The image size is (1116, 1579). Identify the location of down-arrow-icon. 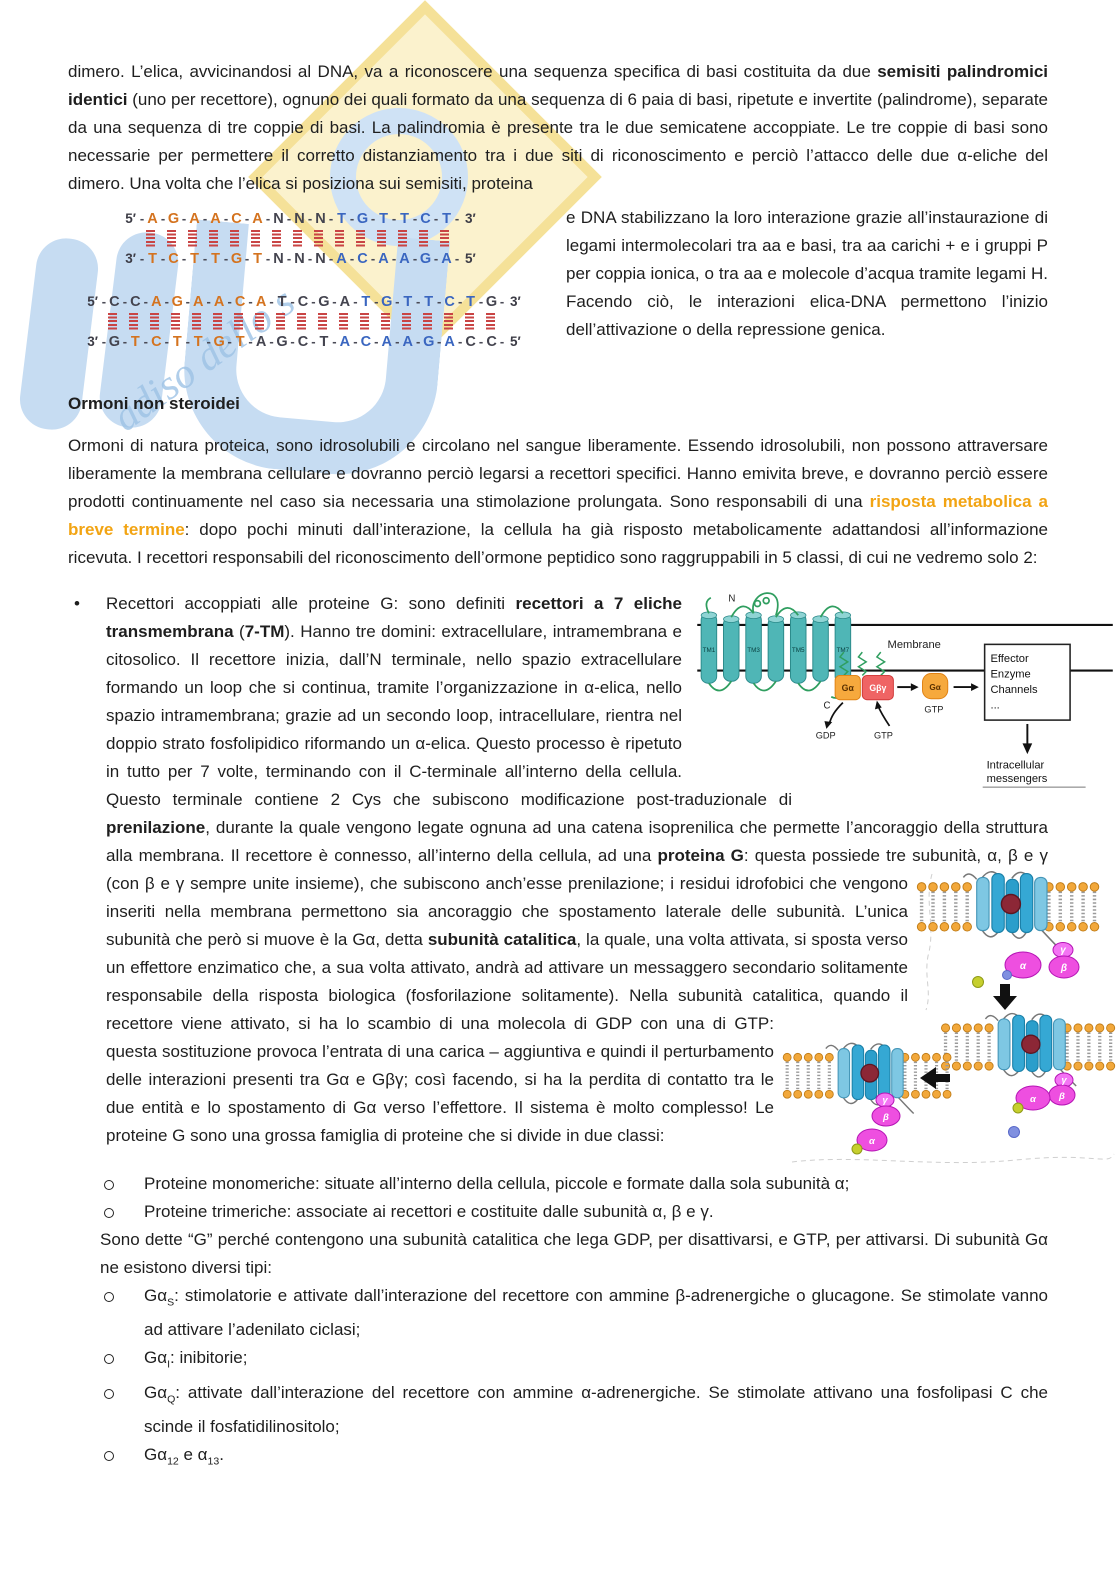
(1005, 997).